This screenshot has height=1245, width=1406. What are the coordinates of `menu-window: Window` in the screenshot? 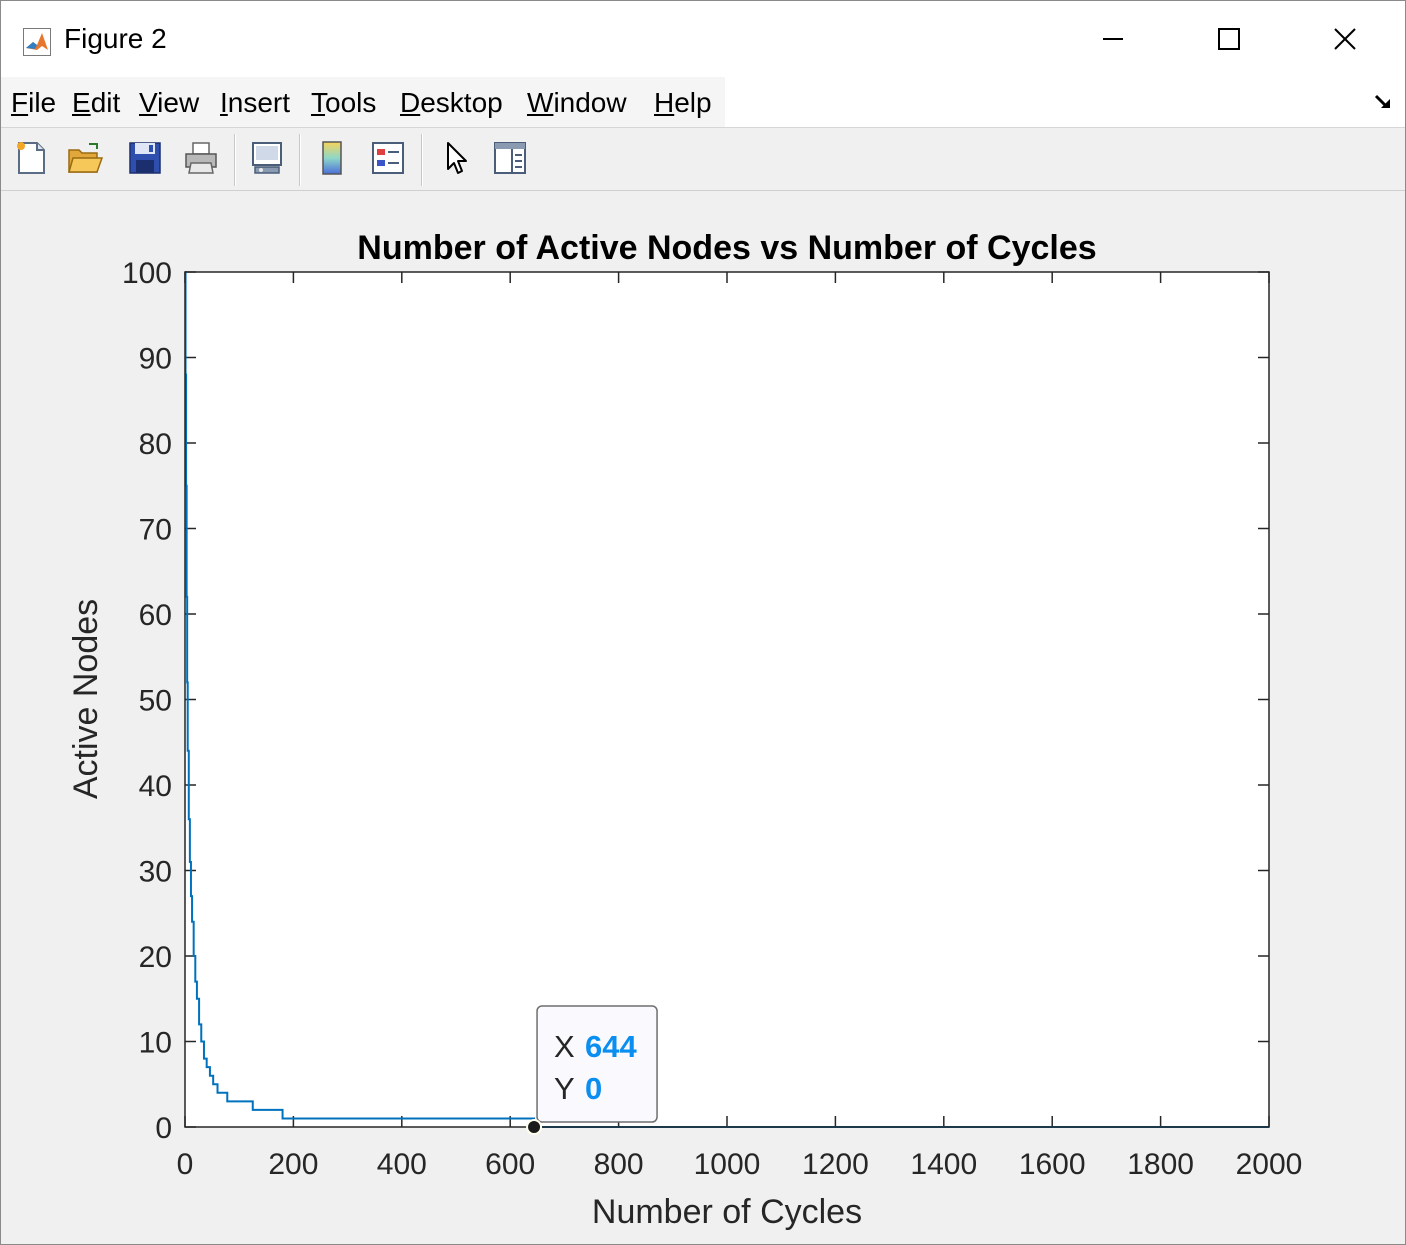 It's located at (577, 102).